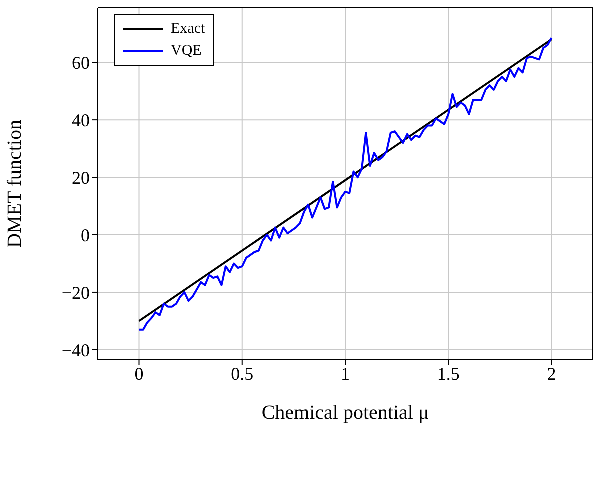 This screenshot has height=481, width=600. Describe the element at coordinates (76, 292) in the screenshot. I see `y-tick-label: −20` at that location.